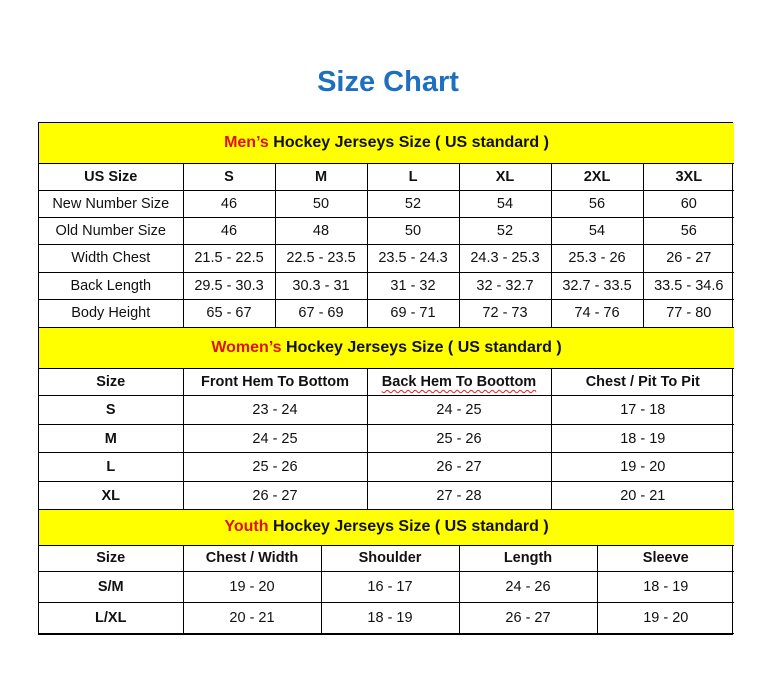 The height and width of the screenshot is (692, 776). What do you see at coordinates (229, 313) in the screenshot?
I see `table-cell: 65 - 67` at bounding box center [229, 313].